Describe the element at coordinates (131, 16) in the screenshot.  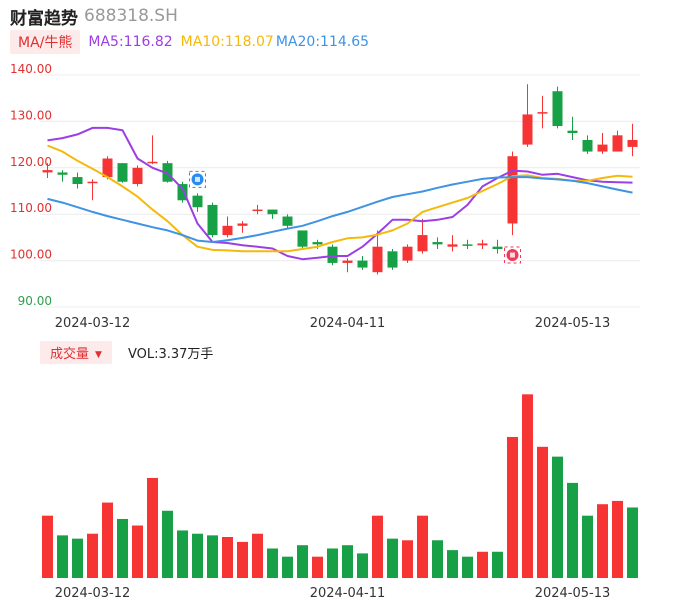
I see `stock-code: 688318.SH` at that location.